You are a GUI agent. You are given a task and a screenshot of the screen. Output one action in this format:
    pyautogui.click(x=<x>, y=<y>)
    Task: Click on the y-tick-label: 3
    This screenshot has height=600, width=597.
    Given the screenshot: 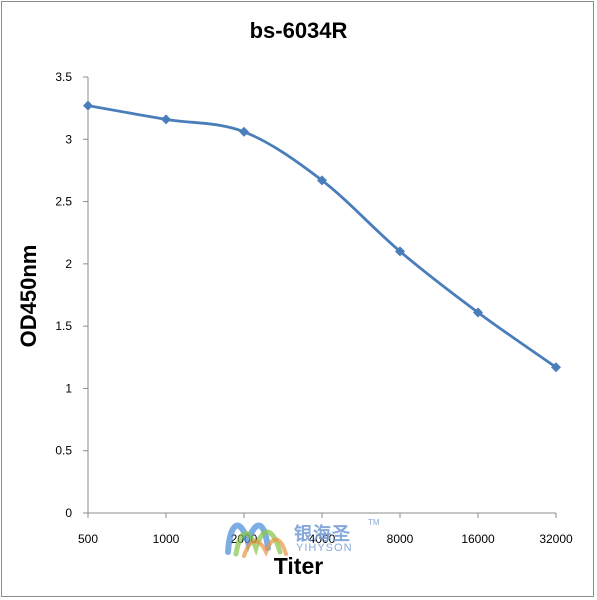 What is the action you would take?
    pyautogui.click(x=68, y=139)
    